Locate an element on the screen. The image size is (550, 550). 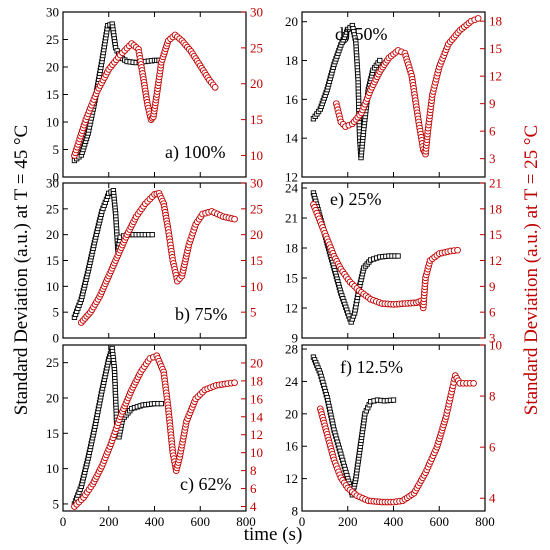
panel-4: 9 12 15 18 21 24 3 6 9 12 15 18 21 e) 25% is located at coordinates (393, 261).